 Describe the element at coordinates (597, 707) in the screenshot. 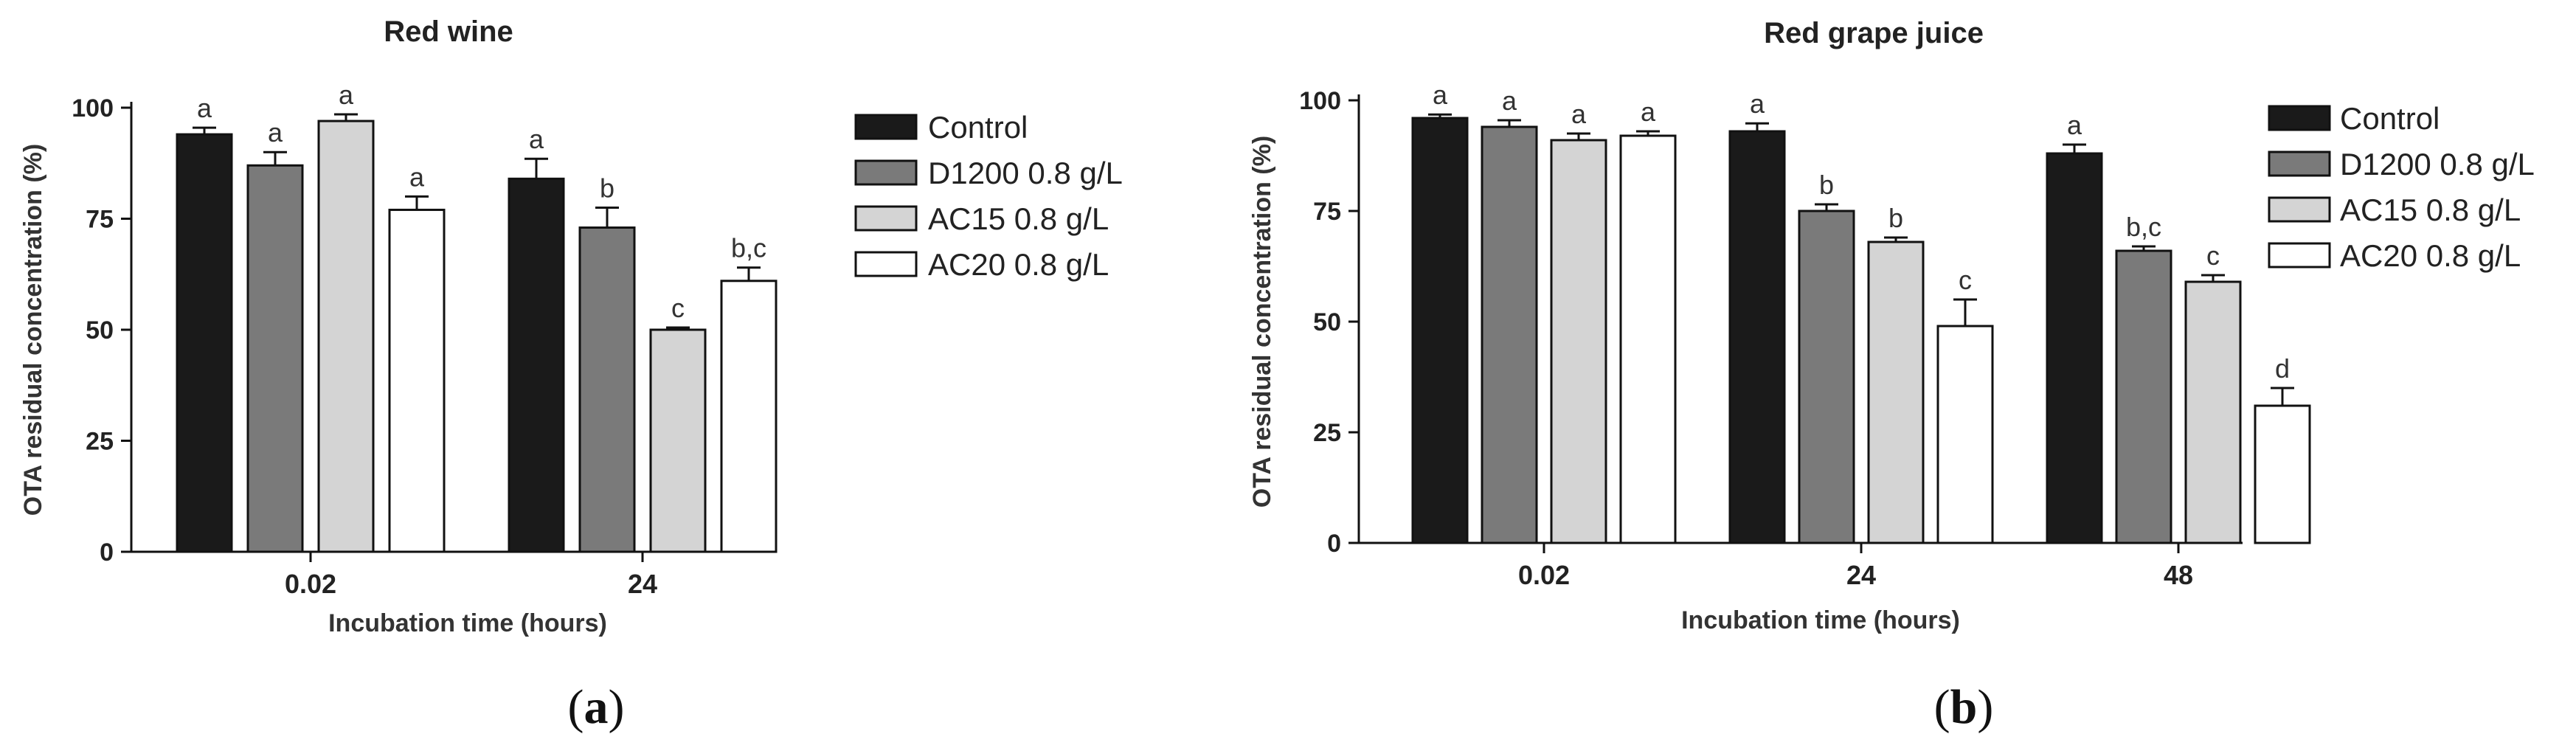

I see `panel-label: (a)` at that location.